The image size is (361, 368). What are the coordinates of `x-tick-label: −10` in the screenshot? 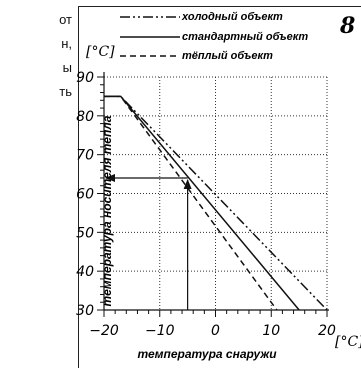 It's located at (160, 331).